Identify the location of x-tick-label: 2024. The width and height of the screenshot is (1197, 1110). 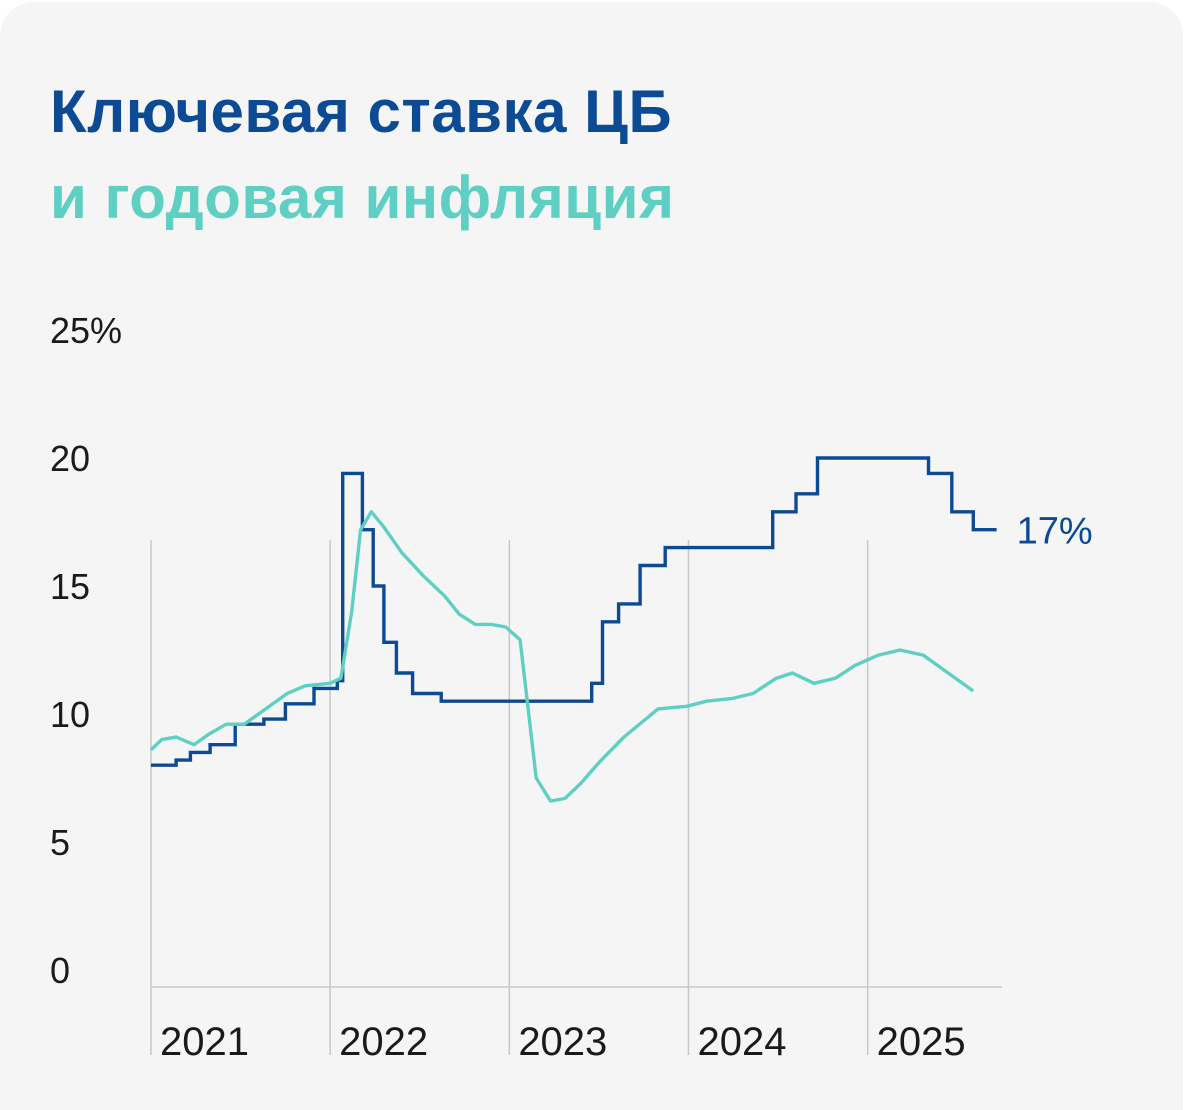
(741, 1042).